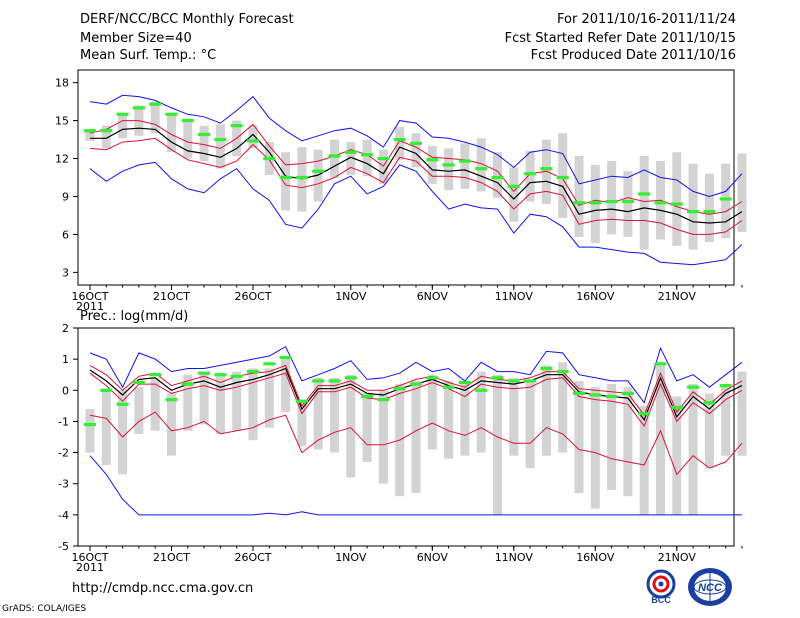 The image size is (800, 618). Describe the element at coordinates (416, 167) in the screenshot. I see `upper-band-line` at that location.